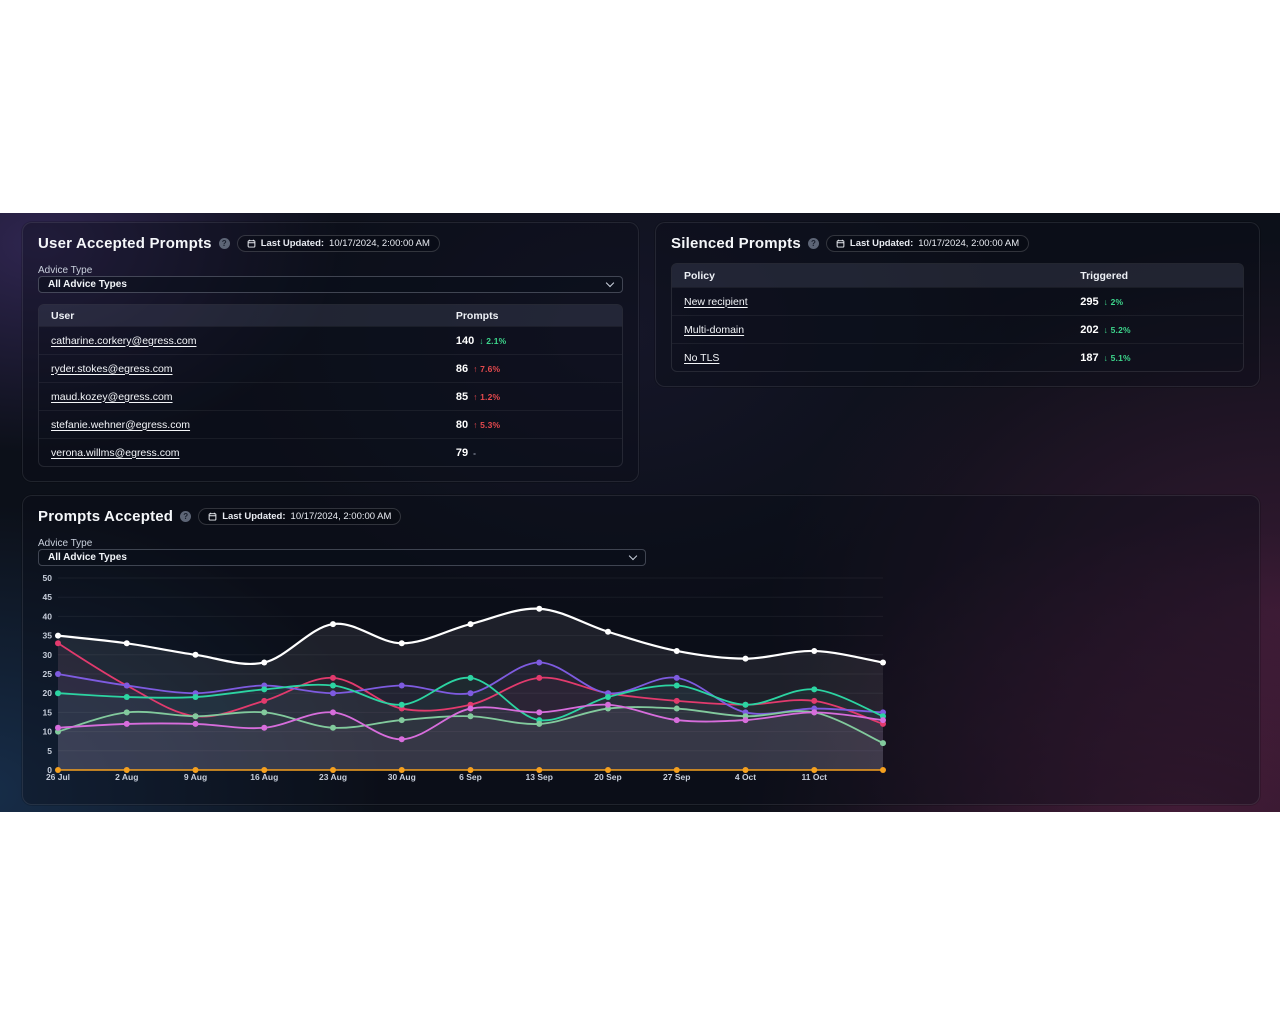  Describe the element at coordinates (112, 368) in the screenshot. I see `user-link: ryder.stokes@egress.com` at that location.